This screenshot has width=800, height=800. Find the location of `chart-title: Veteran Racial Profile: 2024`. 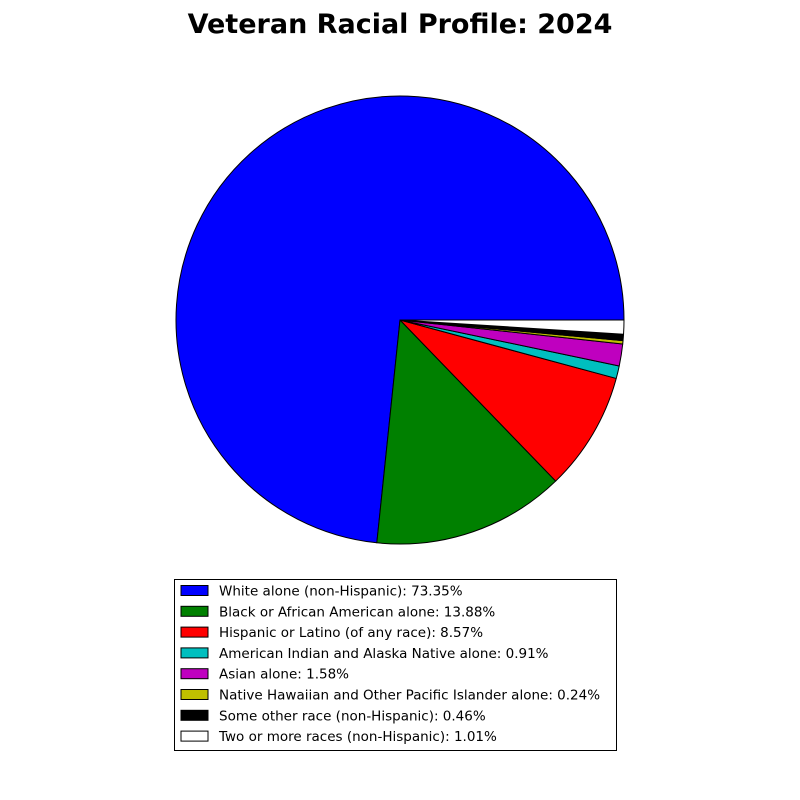

chart-title: Veteran Racial Profile: 2024 is located at coordinates (400, 24).